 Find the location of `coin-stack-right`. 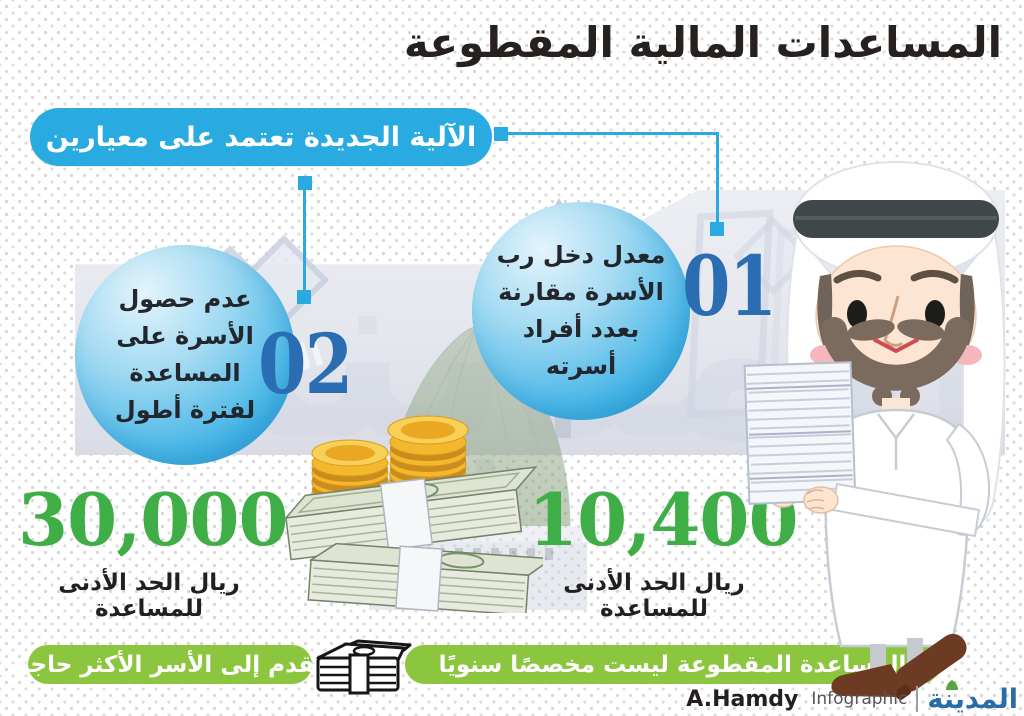

coin-stack-right is located at coordinates (428, 471).